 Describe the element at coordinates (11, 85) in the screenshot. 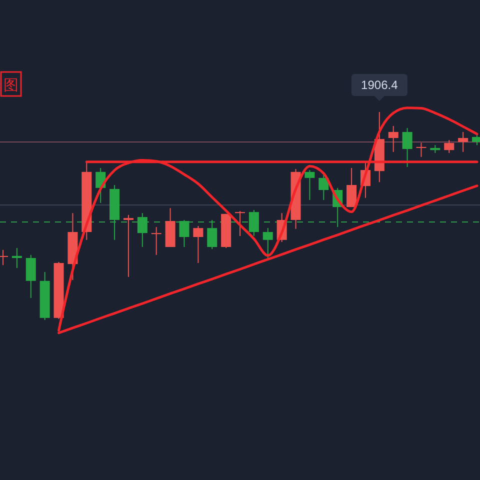

I see `text: 图` at that location.